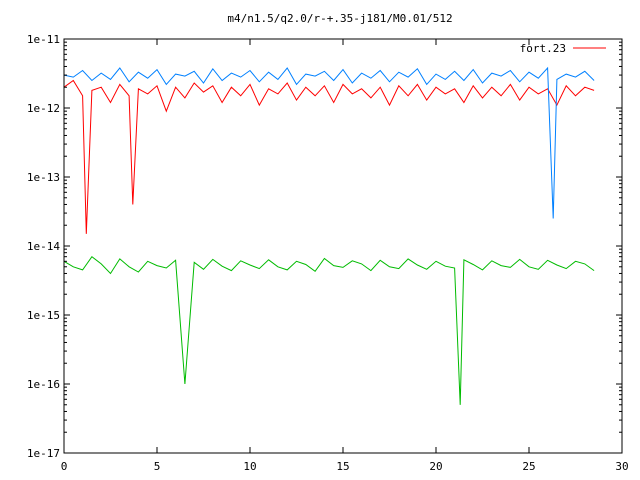 Image resolution: width=640 pixels, height=480 pixels. Describe the element at coordinates (43, 453) in the screenshot. I see `y-tick-label: 1e-17` at that location.